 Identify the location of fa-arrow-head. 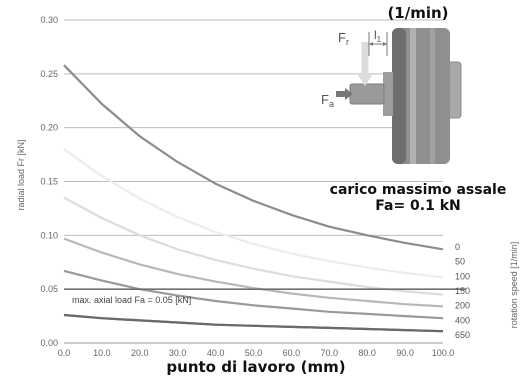
(349, 94).